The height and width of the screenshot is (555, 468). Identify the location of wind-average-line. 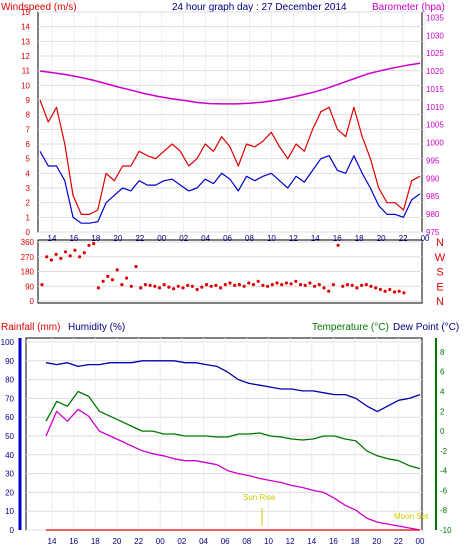
(230, 187).